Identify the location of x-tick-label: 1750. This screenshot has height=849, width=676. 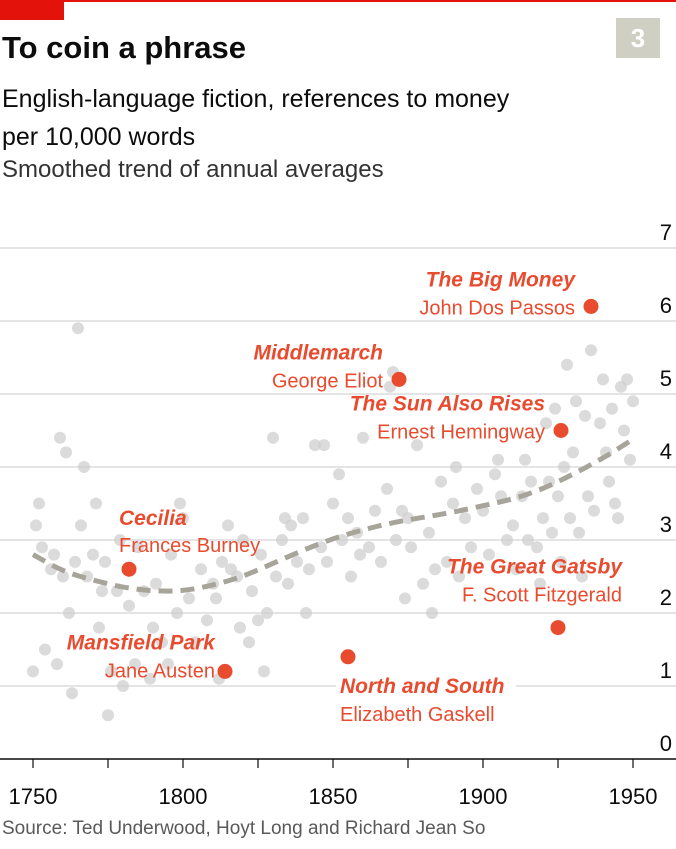
(33, 796).